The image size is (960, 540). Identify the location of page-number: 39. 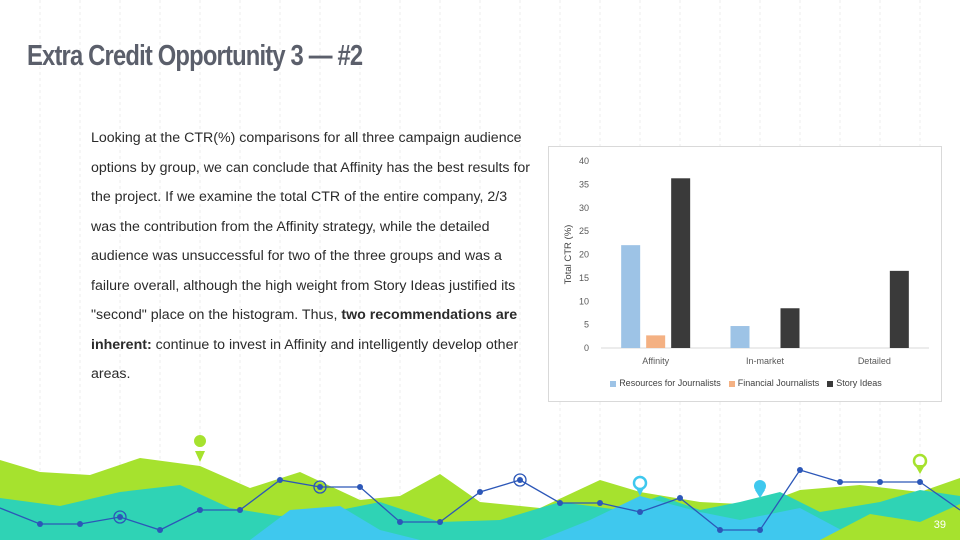
(939, 525).